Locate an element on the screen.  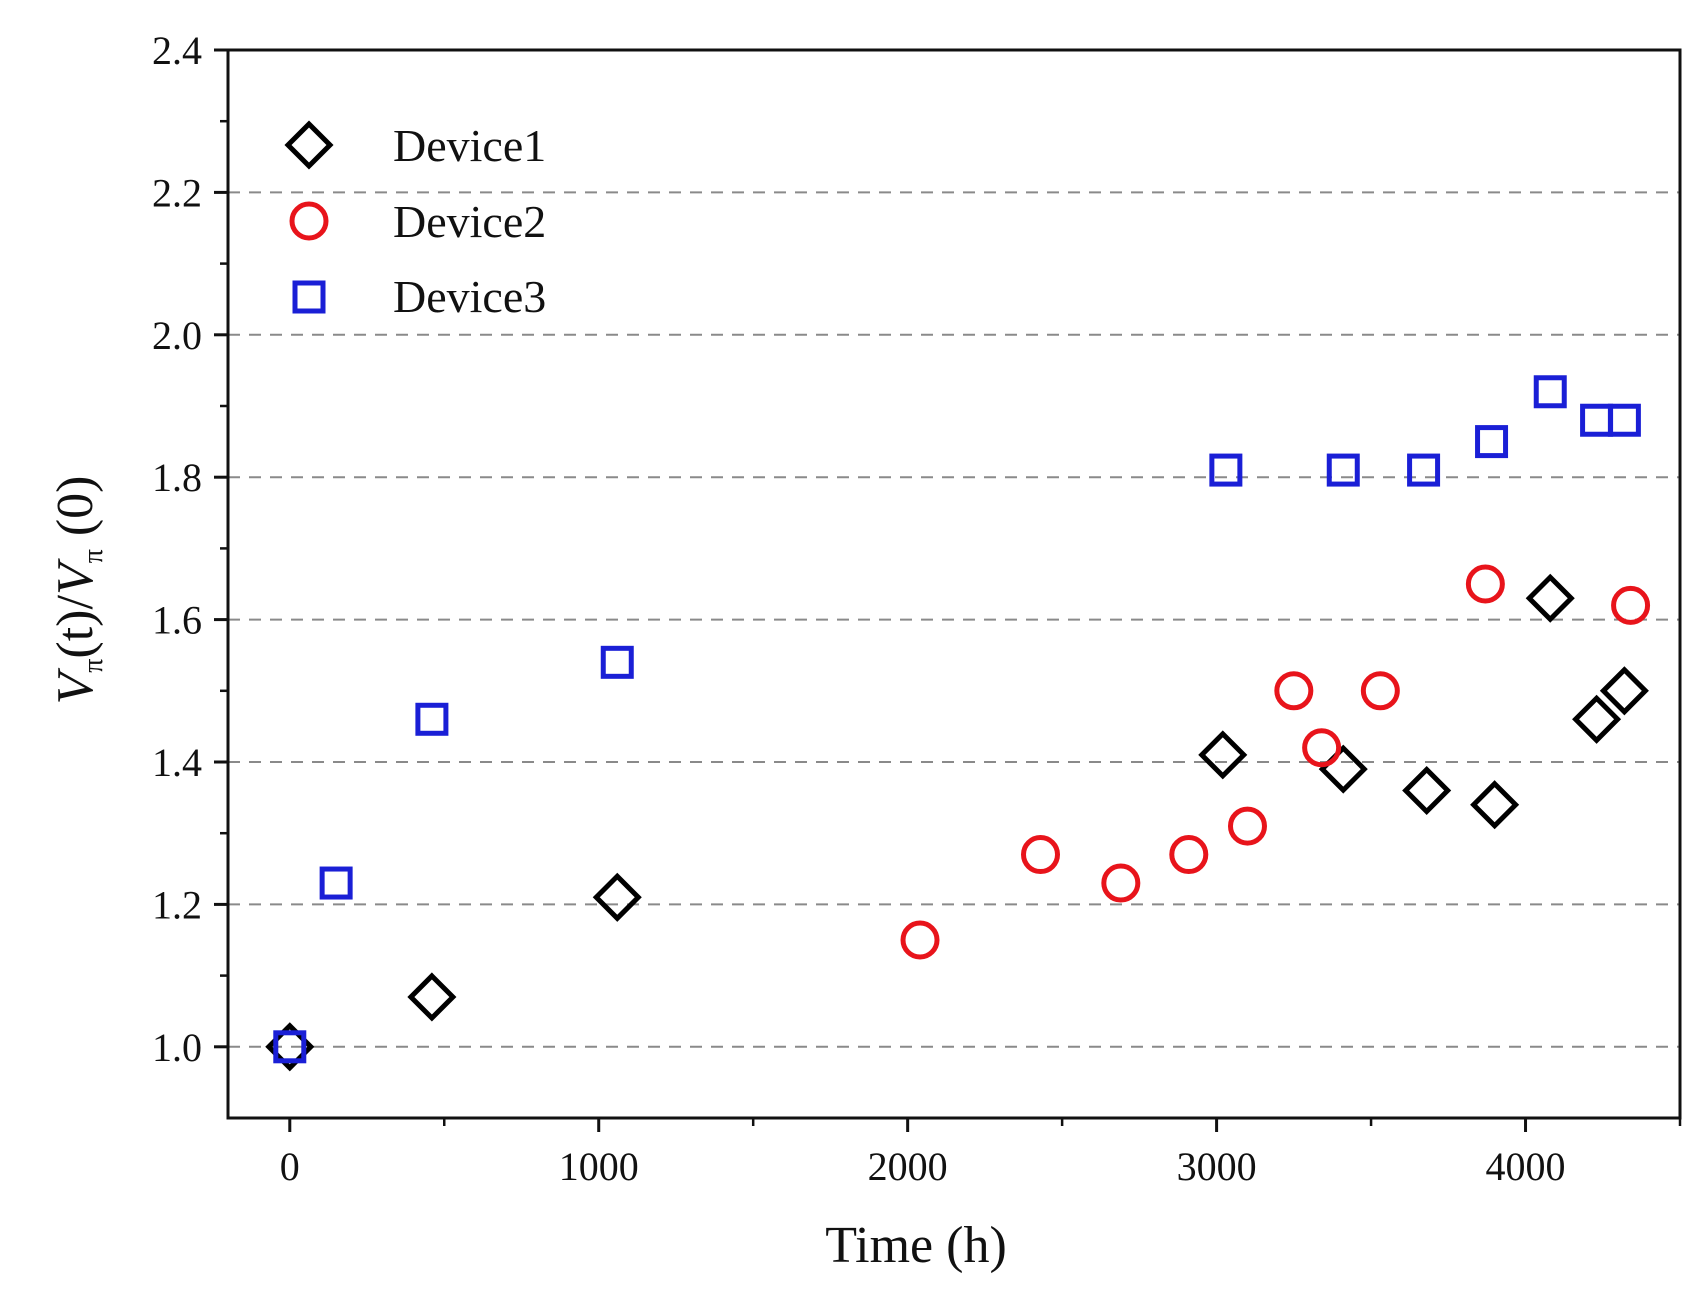
legend-marker-square is located at coordinates (309, 297).